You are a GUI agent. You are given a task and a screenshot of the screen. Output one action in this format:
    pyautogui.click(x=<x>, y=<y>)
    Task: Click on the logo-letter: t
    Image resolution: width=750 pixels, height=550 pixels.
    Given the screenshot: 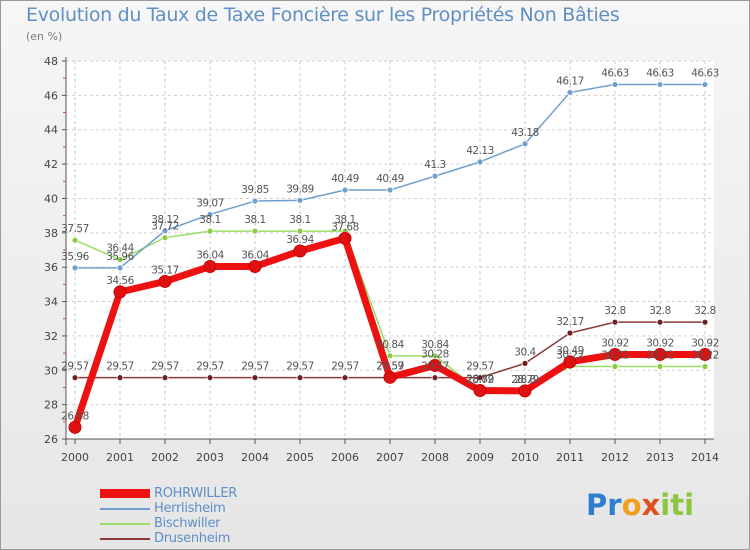 What is the action you would take?
    pyautogui.click(x=677, y=505)
    